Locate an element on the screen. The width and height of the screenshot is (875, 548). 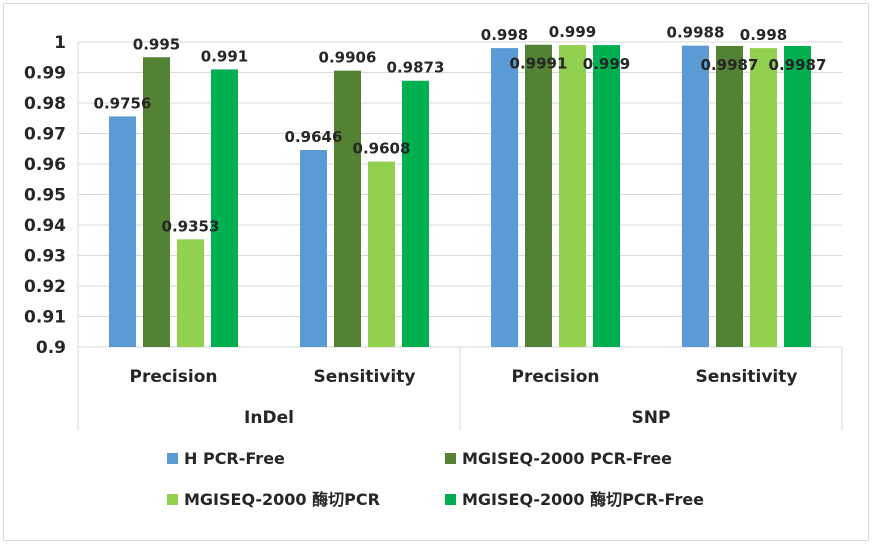
data-label: 0.9353 is located at coordinates (191, 226).